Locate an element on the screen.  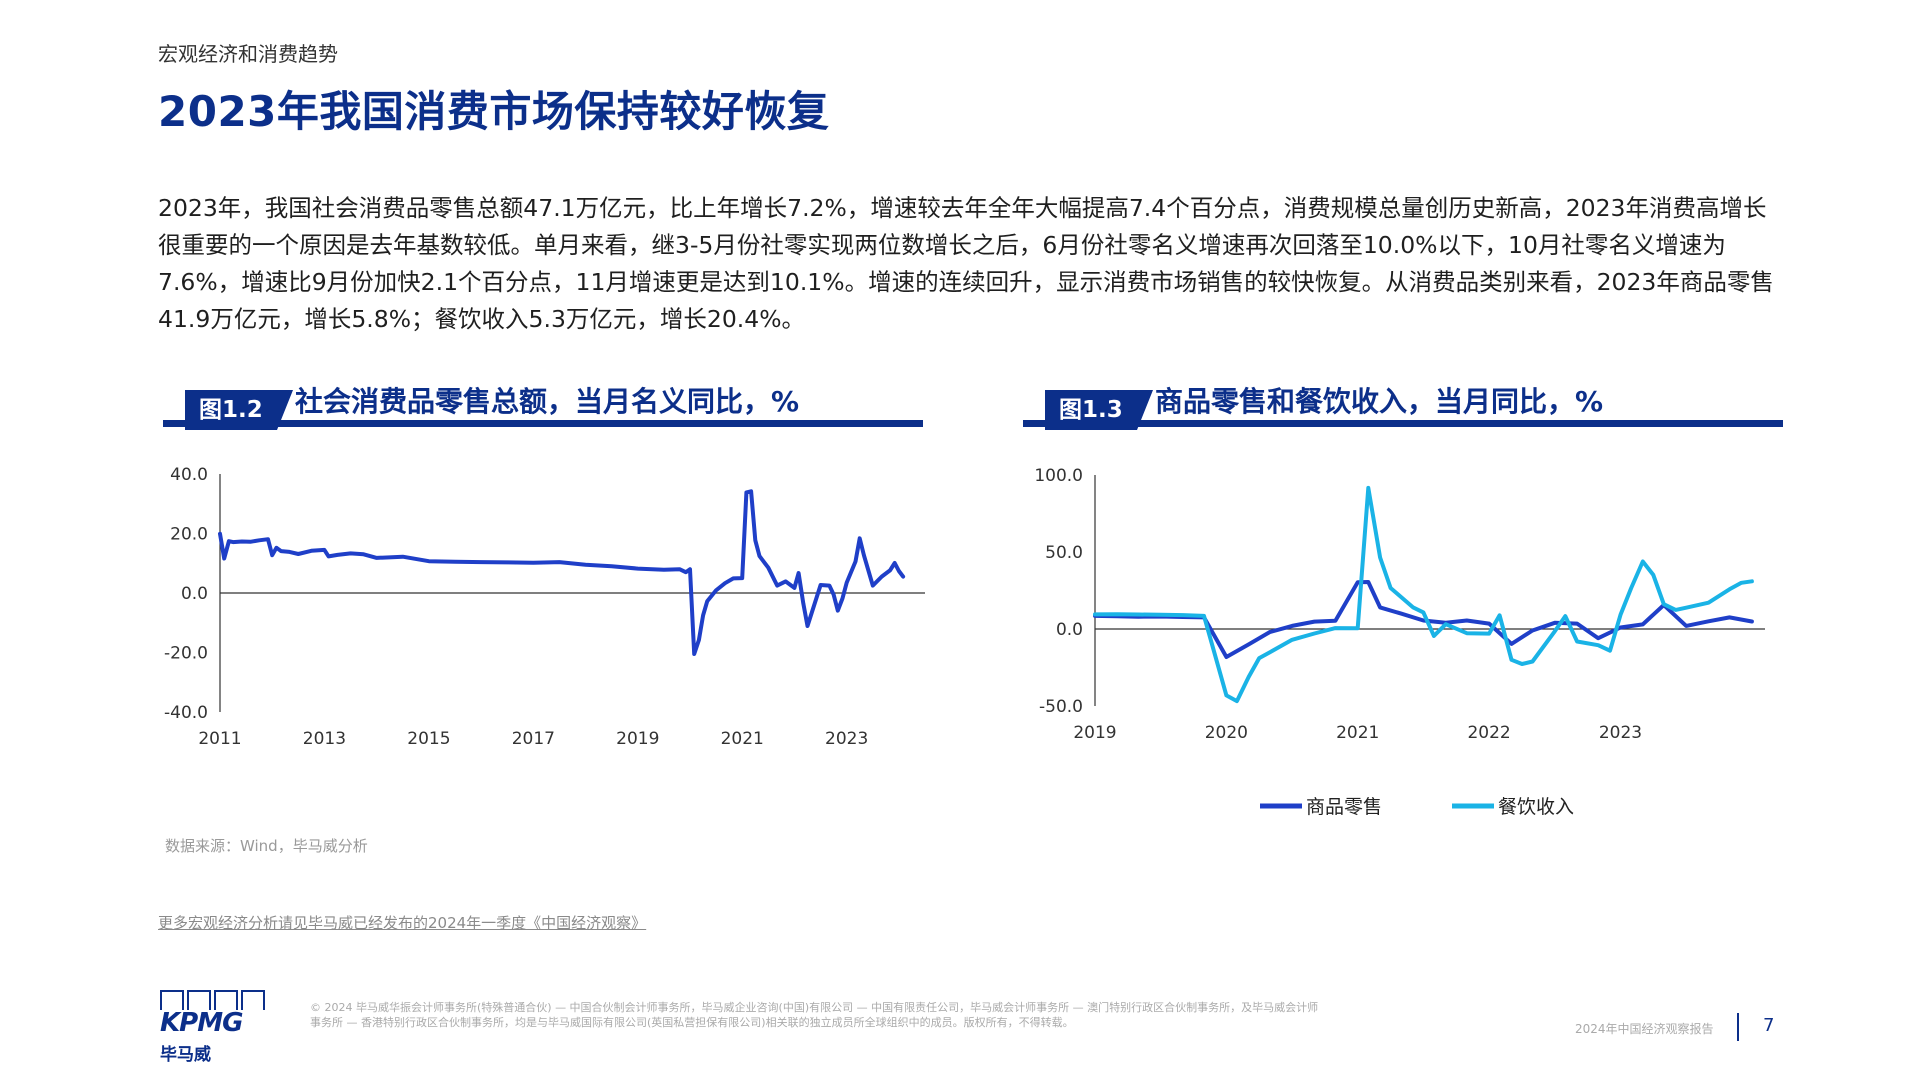
chart2-y-tick-label: 100.0 is located at coordinates (1058, 476).